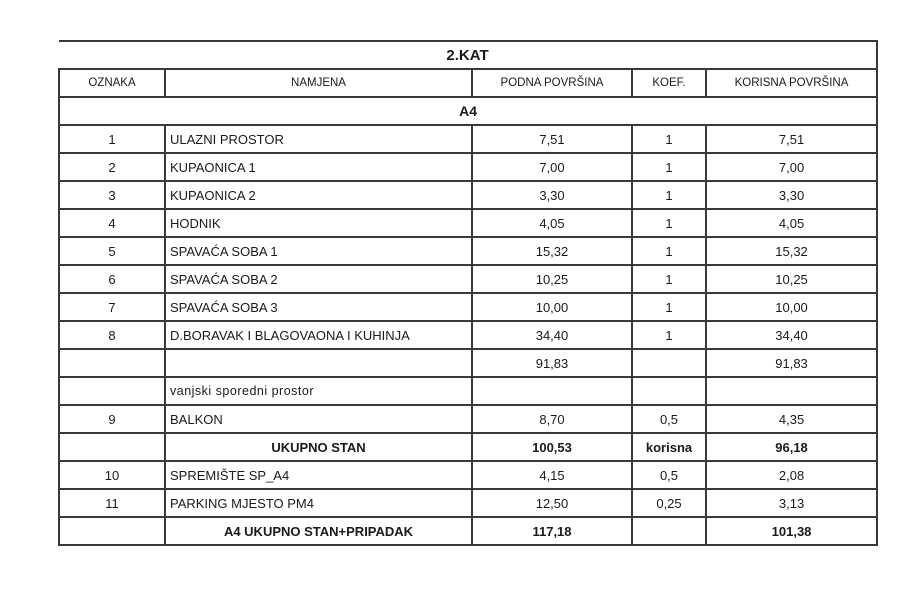  What do you see at coordinates (669, 447) in the screenshot?
I see `ukupno-stan-koef: korisna` at bounding box center [669, 447].